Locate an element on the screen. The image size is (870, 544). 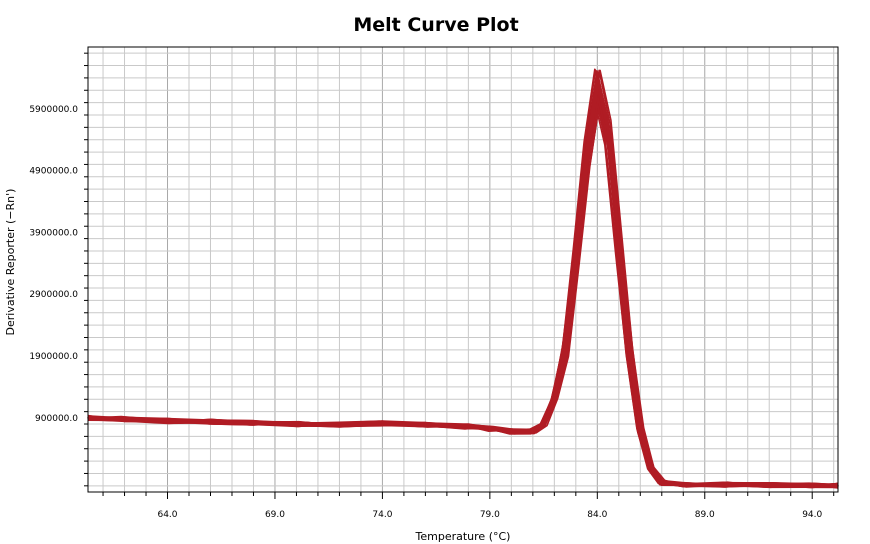
y-axis-label: Derivative Reporter (−Rn') is located at coordinates (10, 262).